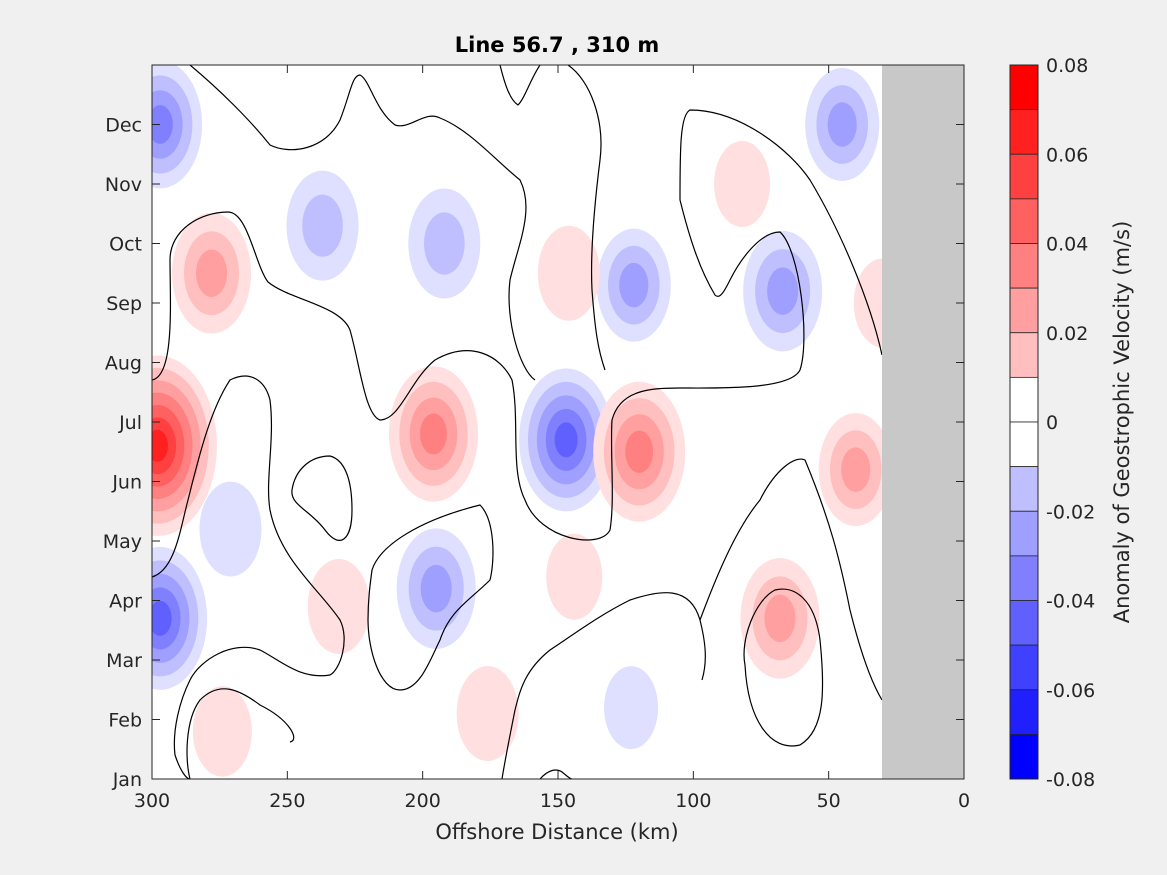 Image resolution: width=1167 pixels, height=875 pixels. I want to click on x-tick-label: 300, so click(152, 801).